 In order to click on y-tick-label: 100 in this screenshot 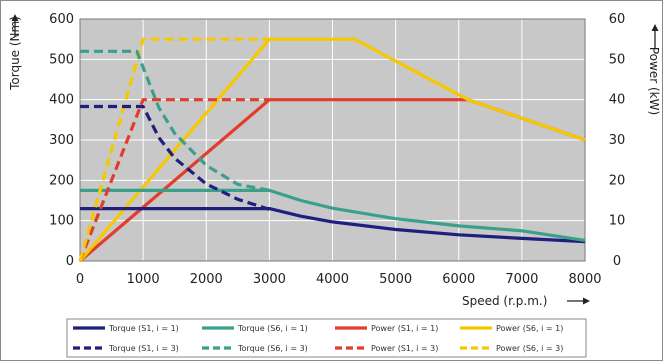, I will do `click(61, 221)`.